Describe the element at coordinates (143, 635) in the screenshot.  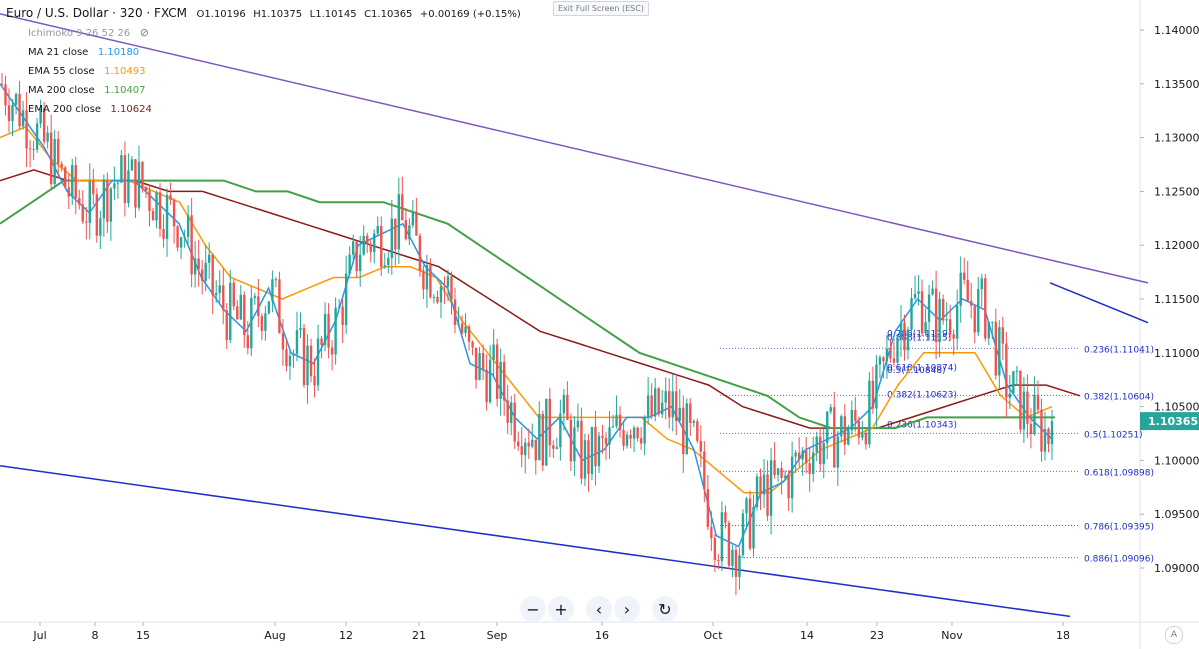
I see `x-tick-label: 15` at that location.